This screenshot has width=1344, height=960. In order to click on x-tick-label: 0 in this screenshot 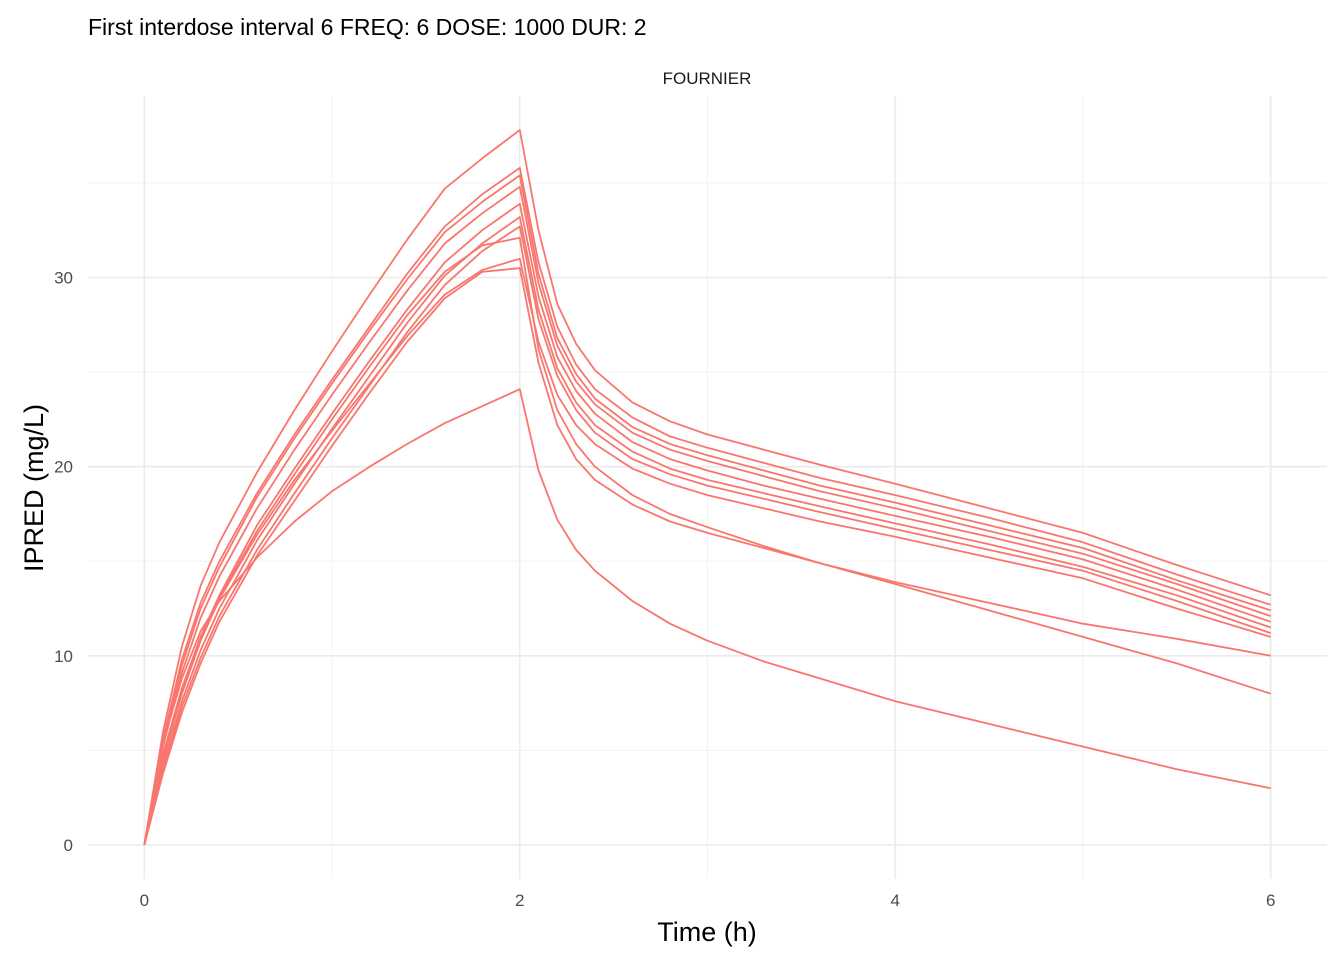, I will do `click(144, 900)`.